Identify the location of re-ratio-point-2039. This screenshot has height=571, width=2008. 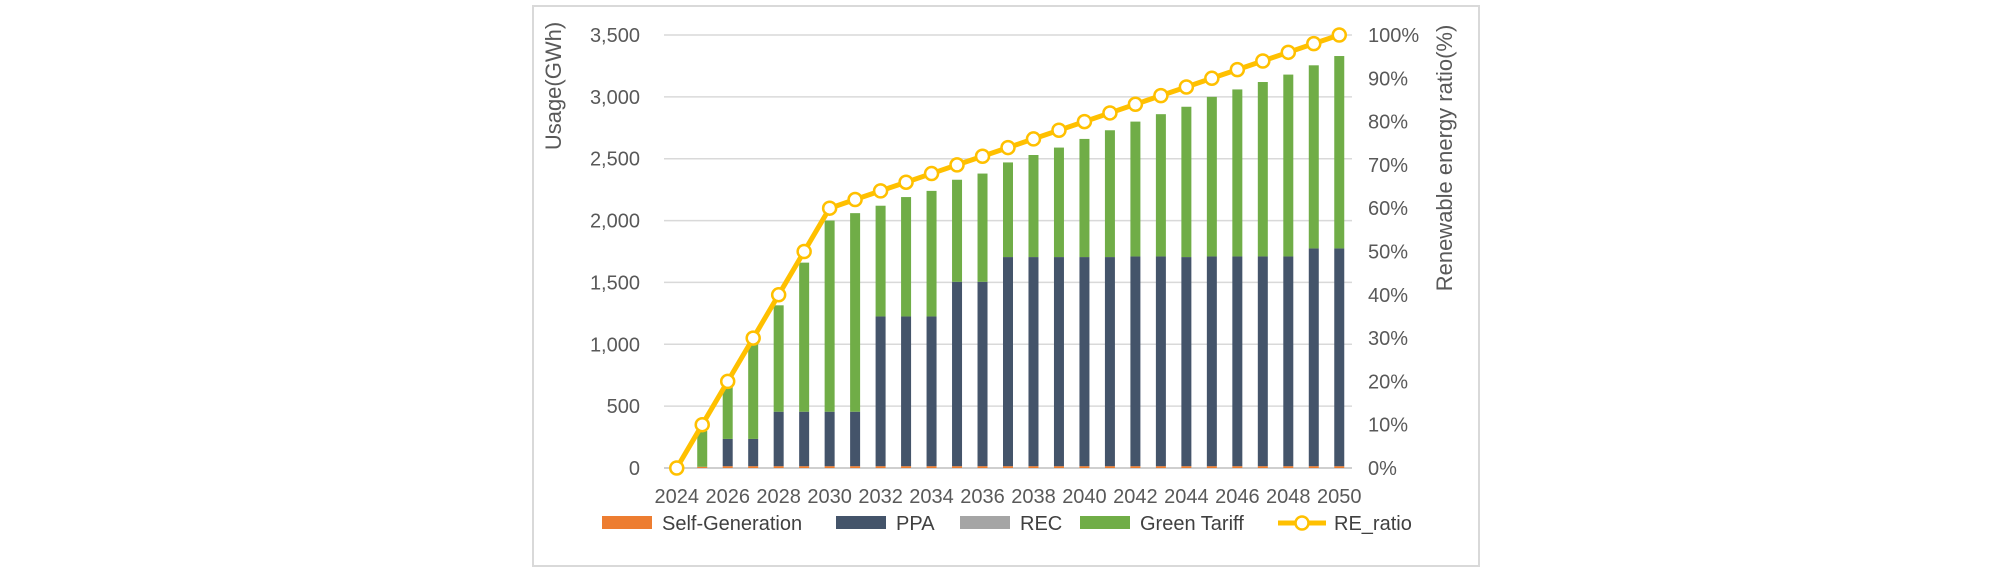
(1059, 130).